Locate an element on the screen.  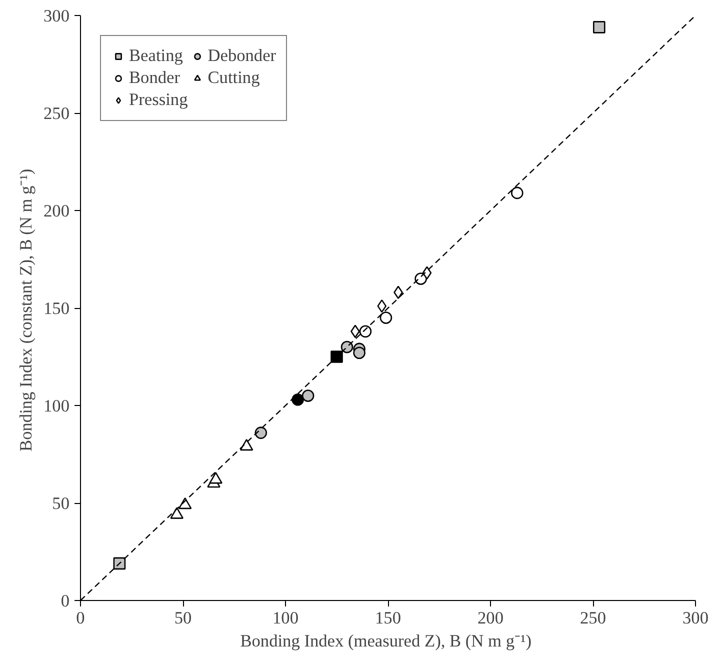
y-tick-label: 300 is located at coordinates (57, 16).